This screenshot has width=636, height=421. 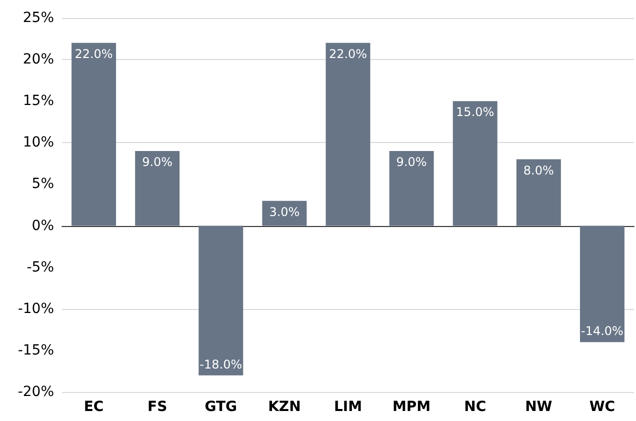 What do you see at coordinates (538, 170) in the screenshot?
I see `data-label: 8.0%` at bounding box center [538, 170].